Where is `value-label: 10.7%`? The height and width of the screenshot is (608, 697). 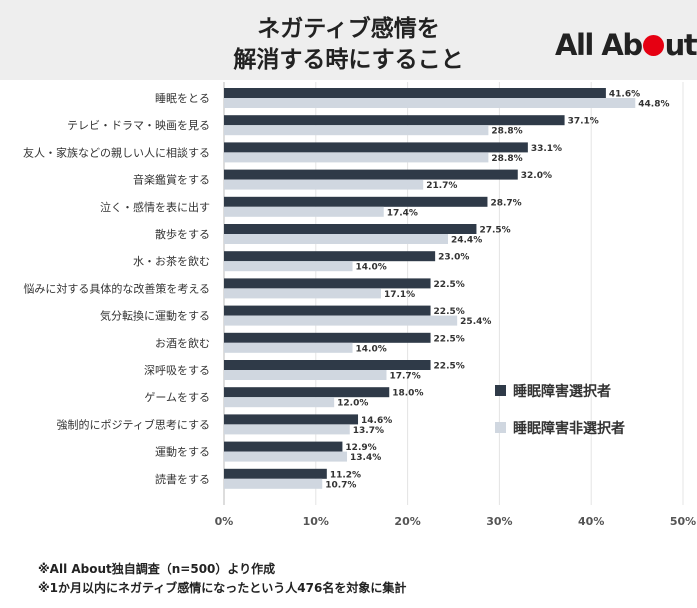 value-label: 10.7% is located at coordinates (340, 485).